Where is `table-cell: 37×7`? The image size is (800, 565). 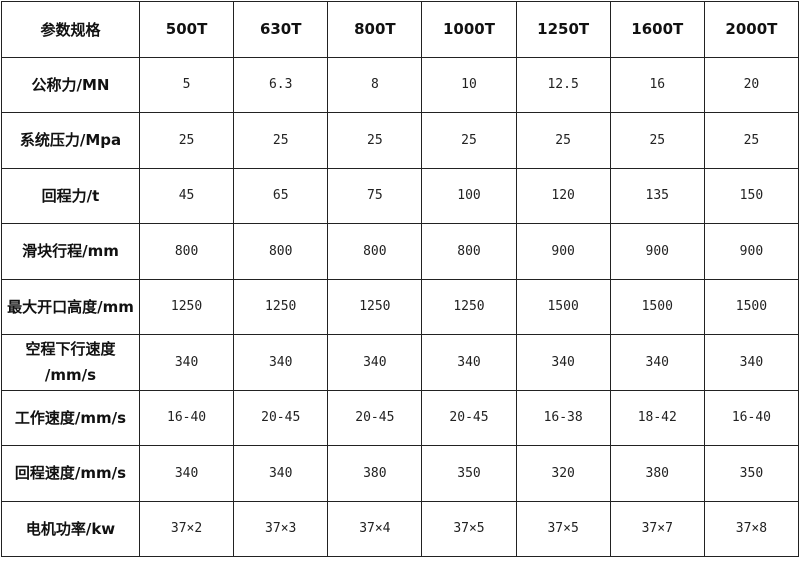
table-cell: 37×7 is located at coordinates (657, 528).